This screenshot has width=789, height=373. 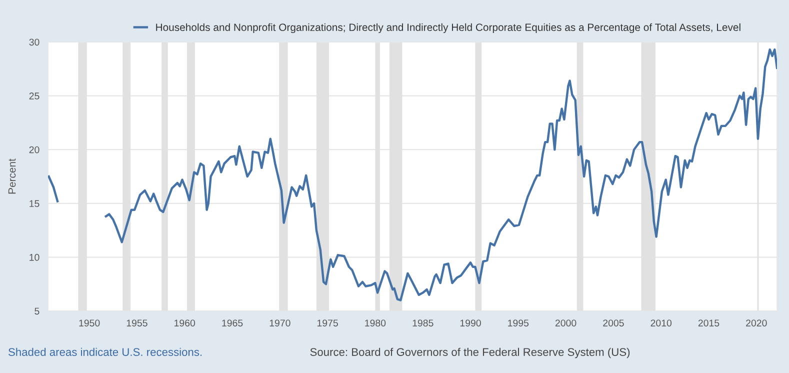 What do you see at coordinates (756, 323) in the screenshot?
I see `x-tick-label: 2020` at bounding box center [756, 323].